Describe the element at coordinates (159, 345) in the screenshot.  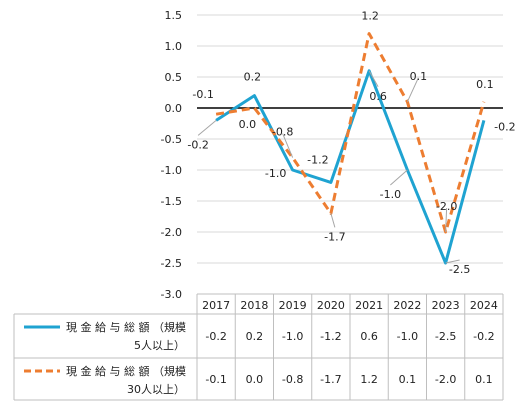
I see `series-name-line: 5人以上）` at that location.